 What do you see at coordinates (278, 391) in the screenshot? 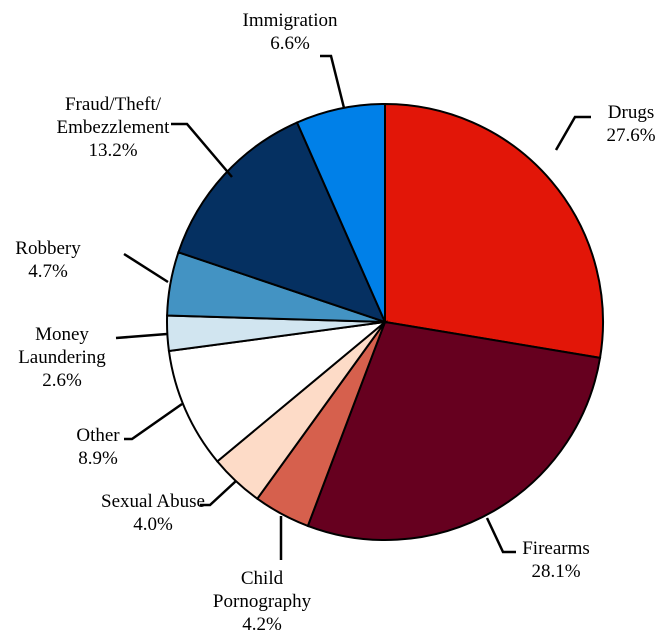
I see `slice-other` at bounding box center [278, 391].